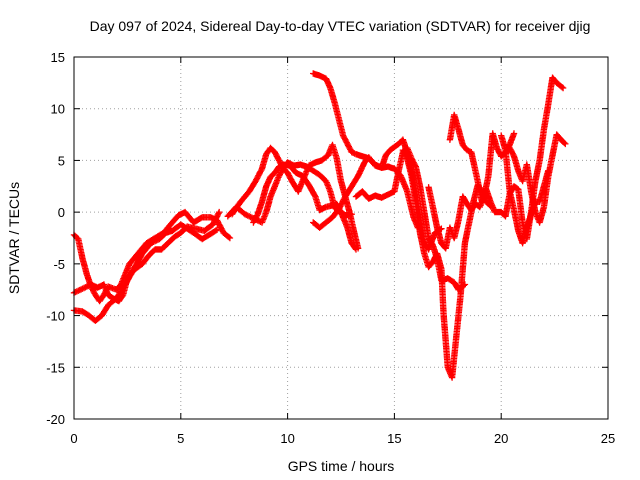 This screenshot has height=480, width=640. Describe the element at coordinates (61, 212) in the screenshot. I see `y-tick-label: 0` at that location.